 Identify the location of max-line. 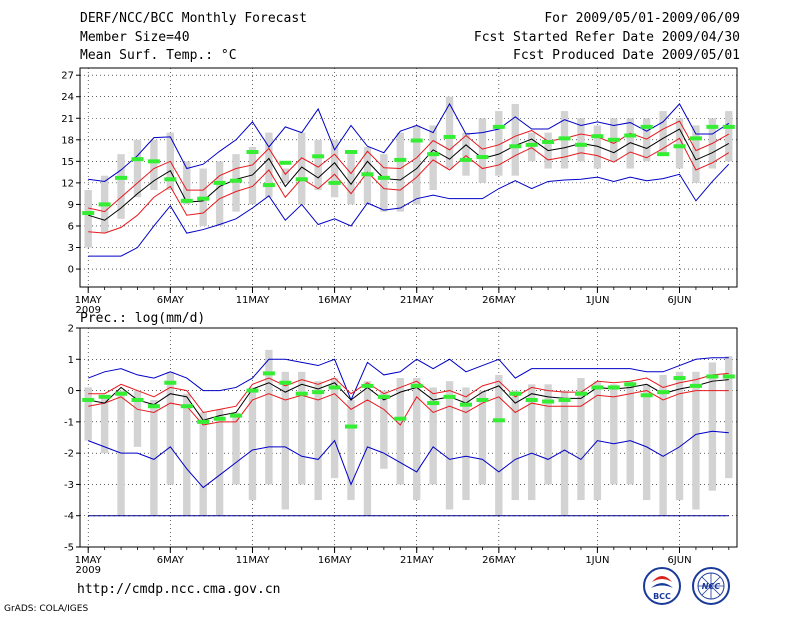
(409, 142).